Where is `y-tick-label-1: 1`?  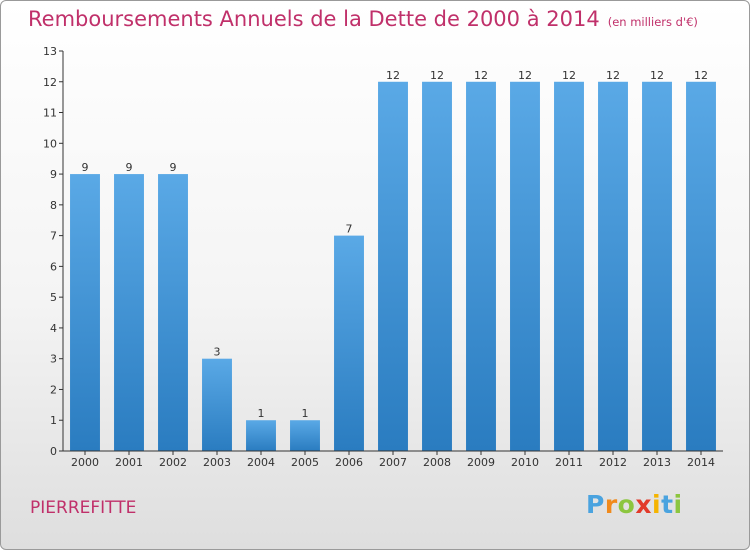
y-tick-label-1: 1 is located at coordinates (53, 420).